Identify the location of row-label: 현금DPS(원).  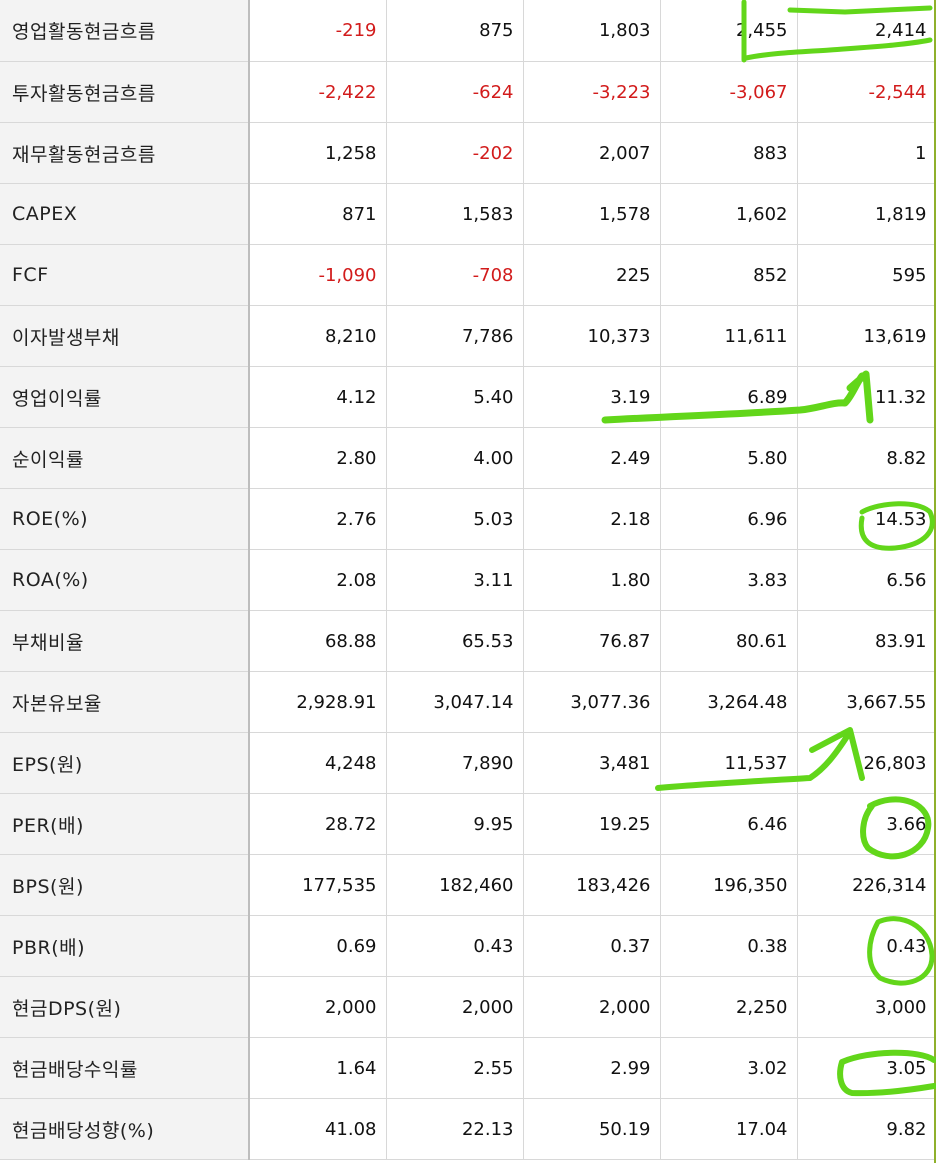
(125, 1007).